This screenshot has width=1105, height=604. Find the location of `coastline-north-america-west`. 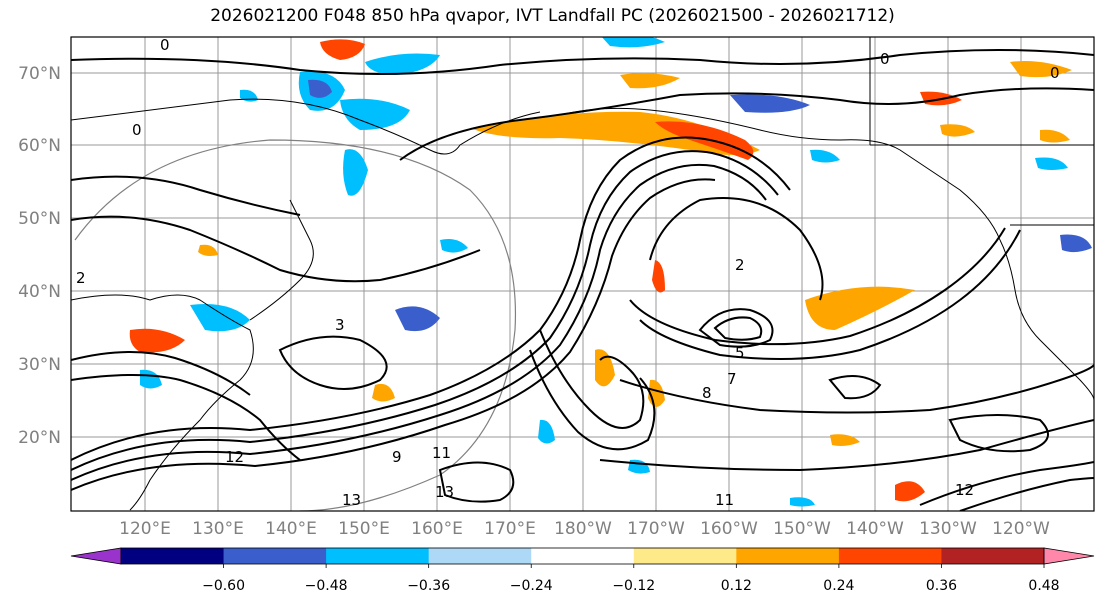

coastline-north-america-west is located at coordinates (1046, 320).